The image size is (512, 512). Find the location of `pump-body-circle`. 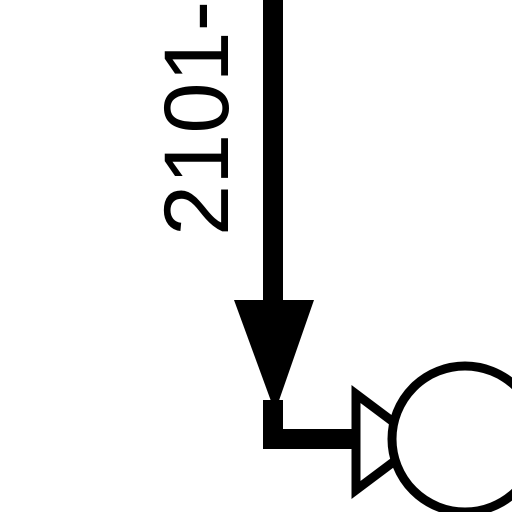

pump-body-circle is located at coordinates (449, 436).